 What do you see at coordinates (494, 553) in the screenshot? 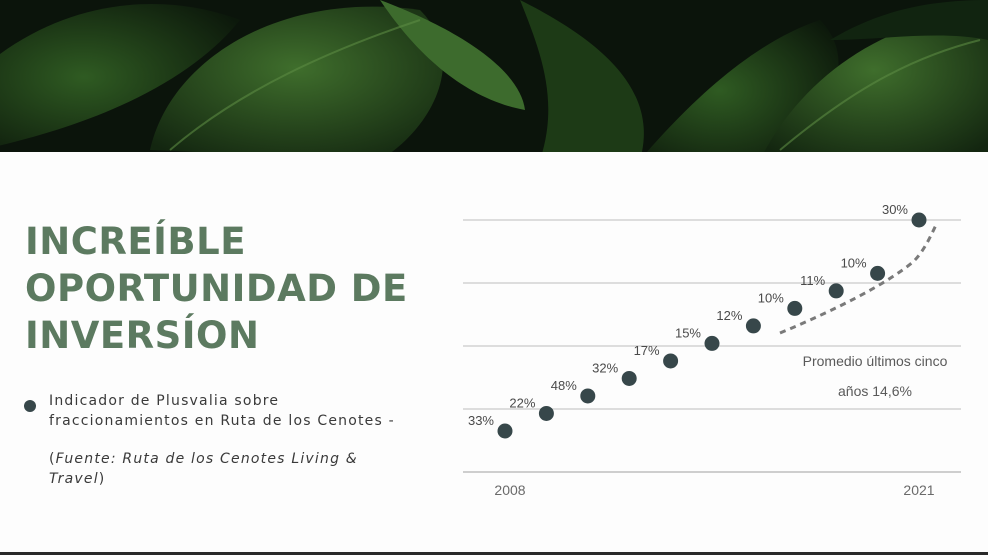
I see `bottom-divider` at bounding box center [494, 553].